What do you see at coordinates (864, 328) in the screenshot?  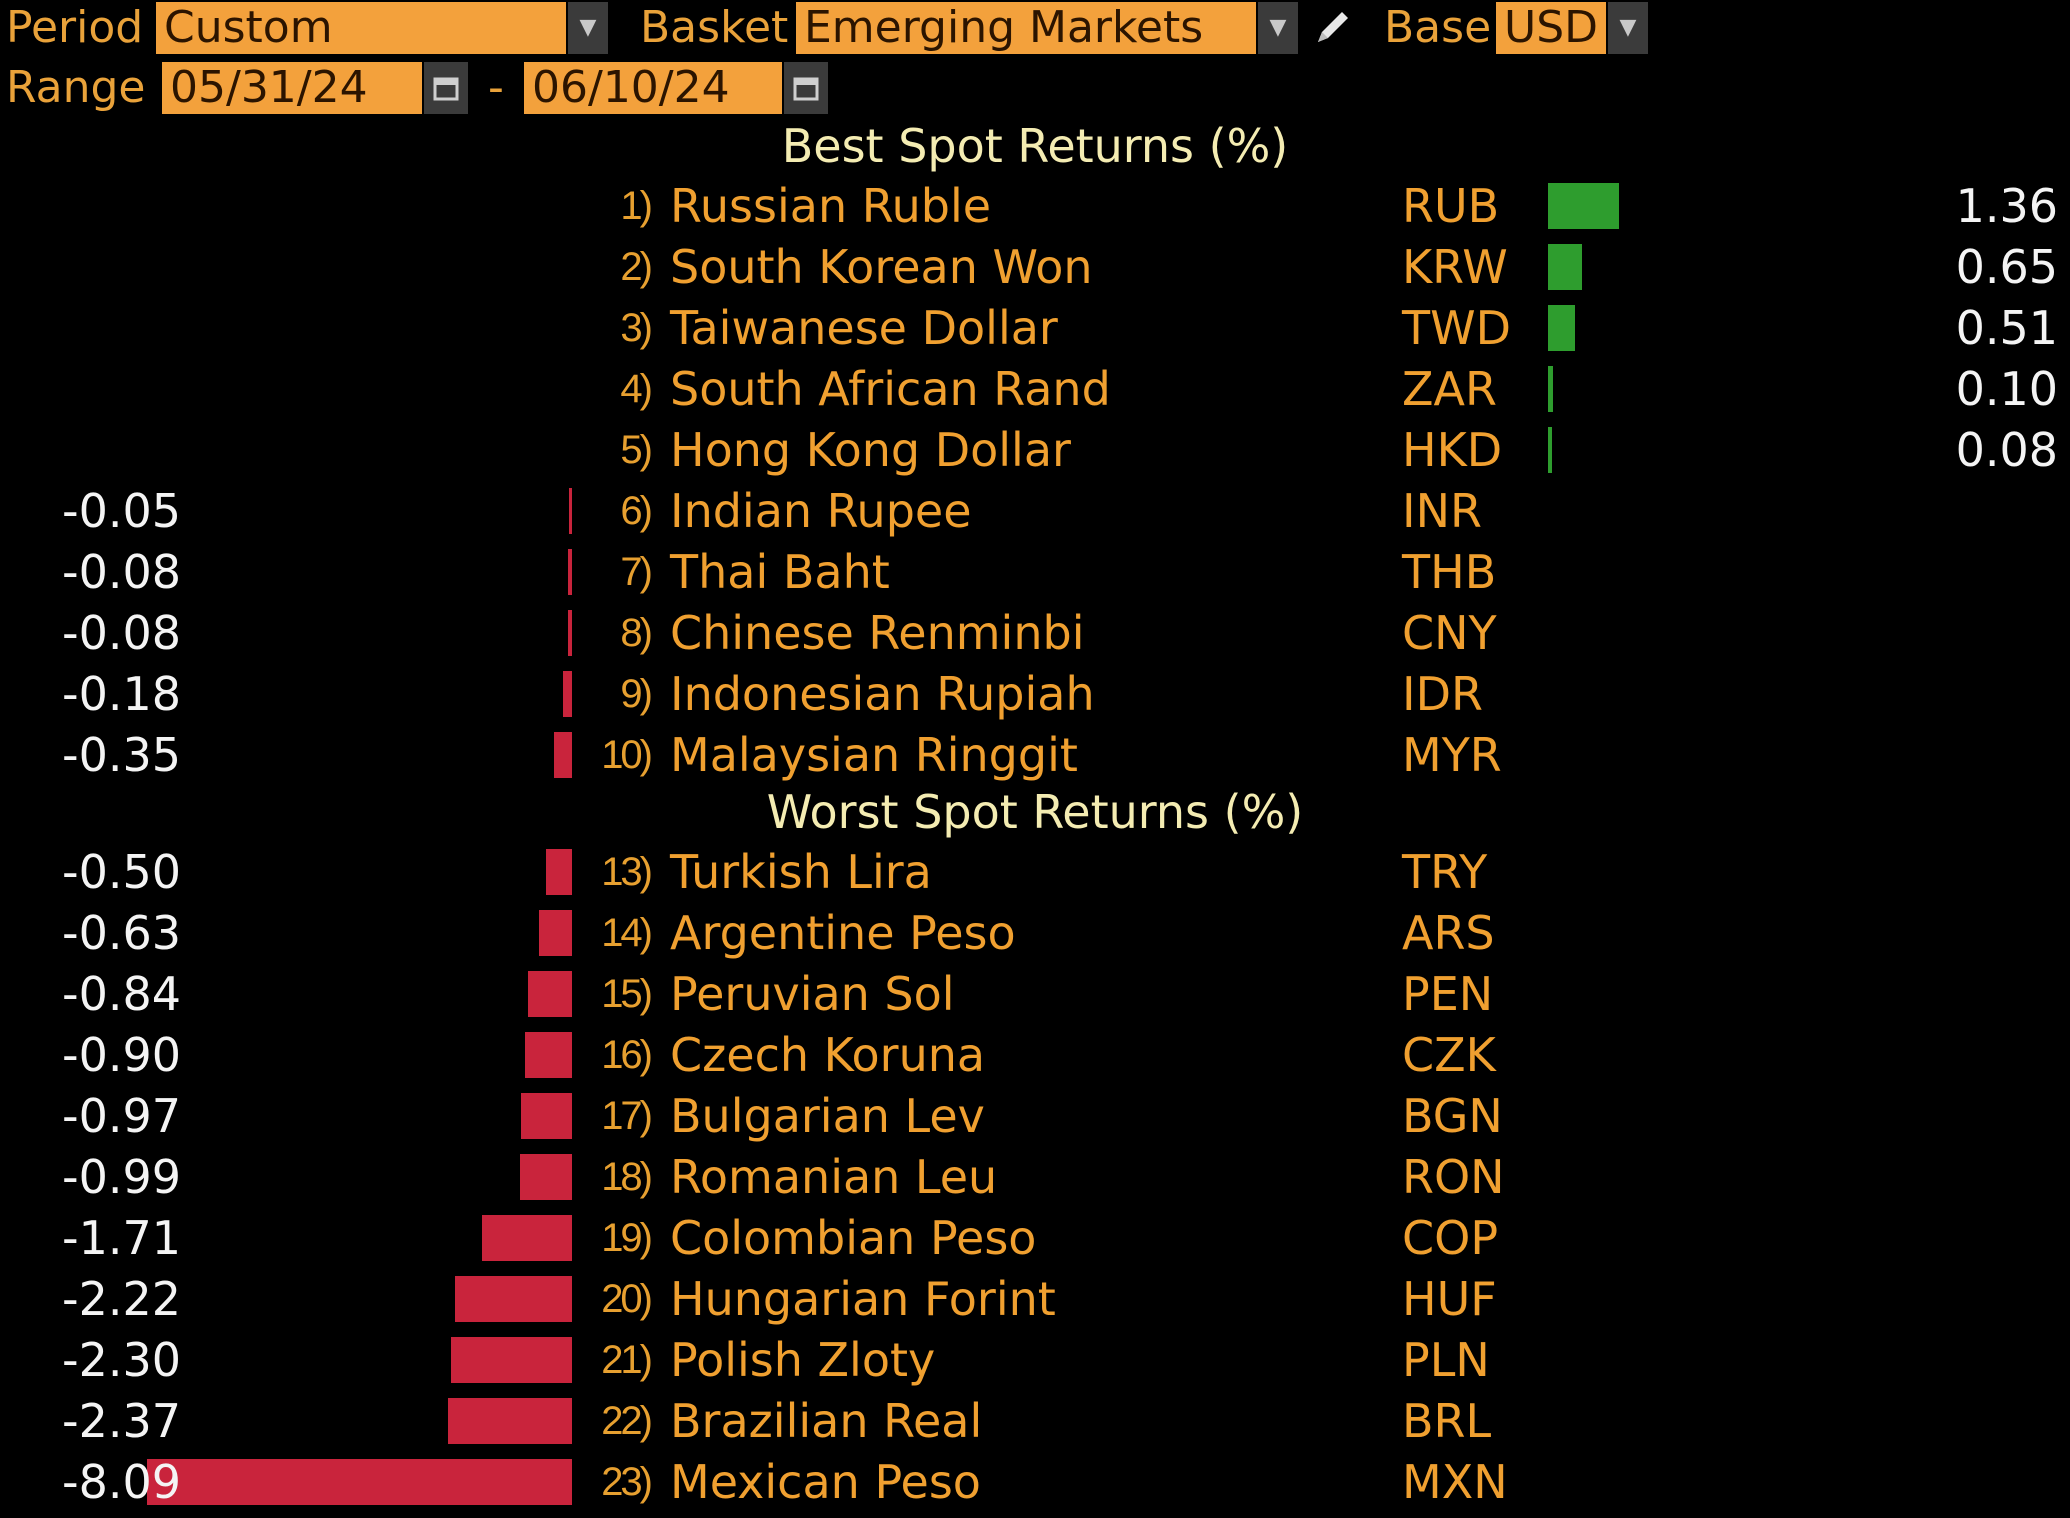 I see `currency-name: Taiwanese Dollar` at bounding box center [864, 328].